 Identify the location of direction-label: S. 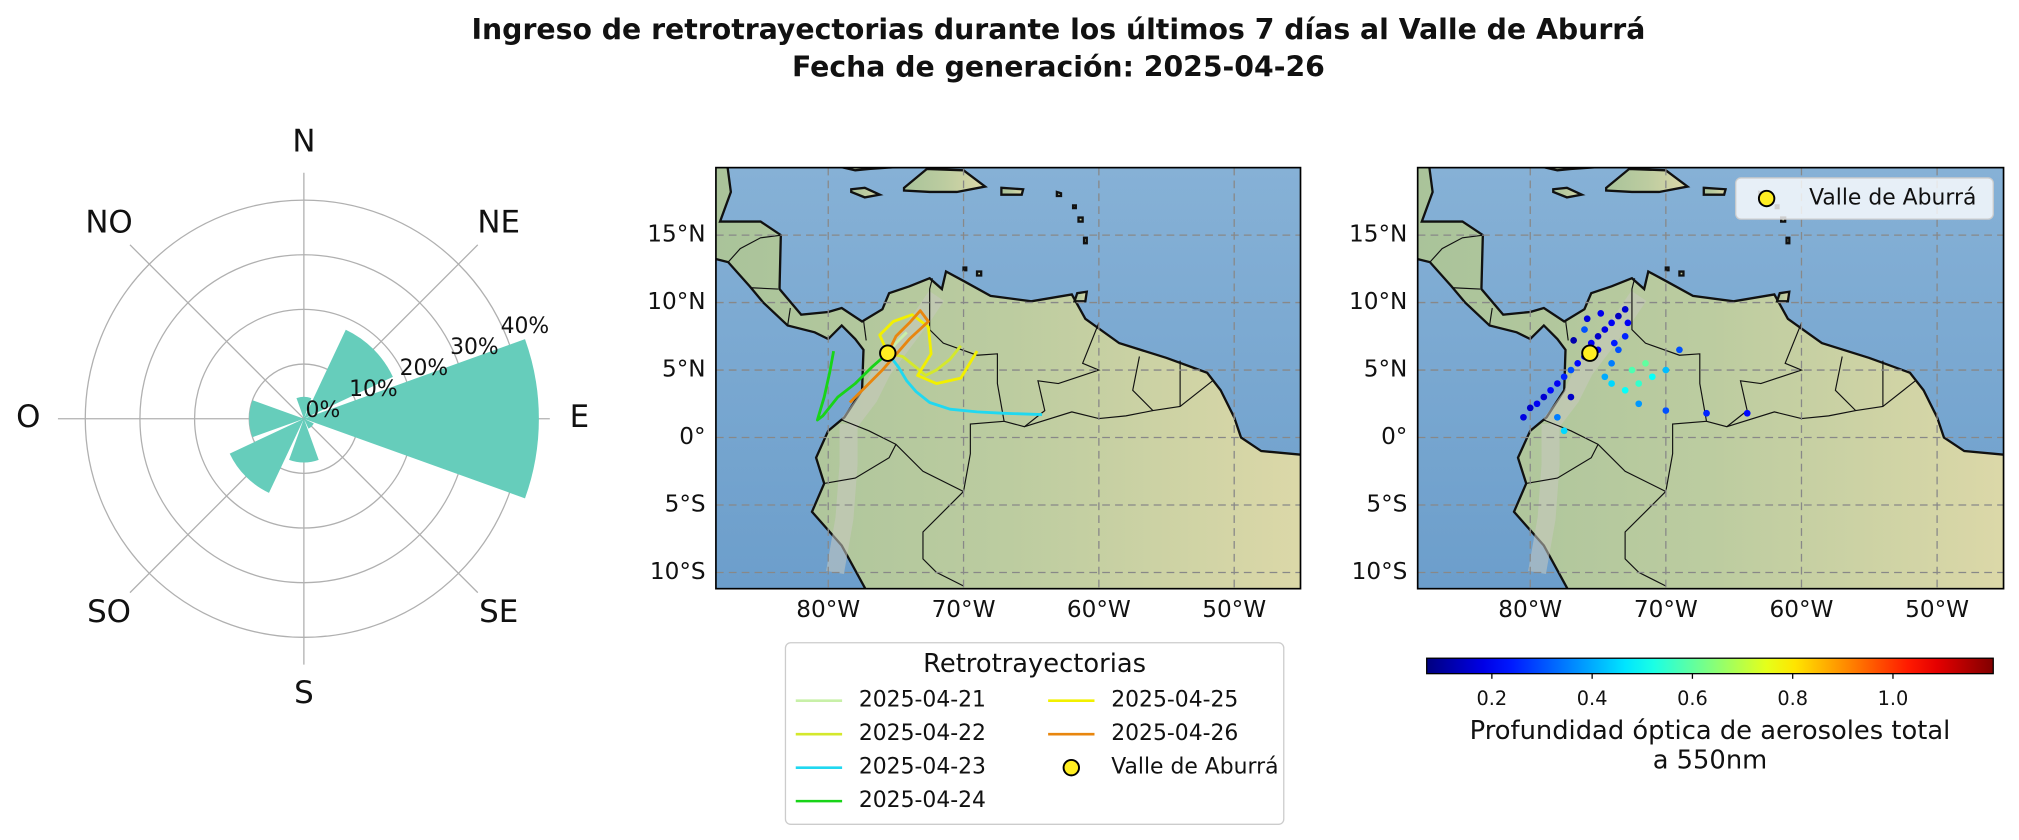
(304, 693).